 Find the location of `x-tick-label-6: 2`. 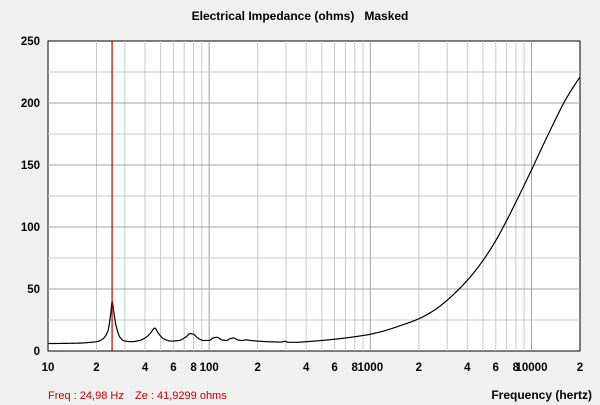

x-tick-label-6: 2 is located at coordinates (257, 368).